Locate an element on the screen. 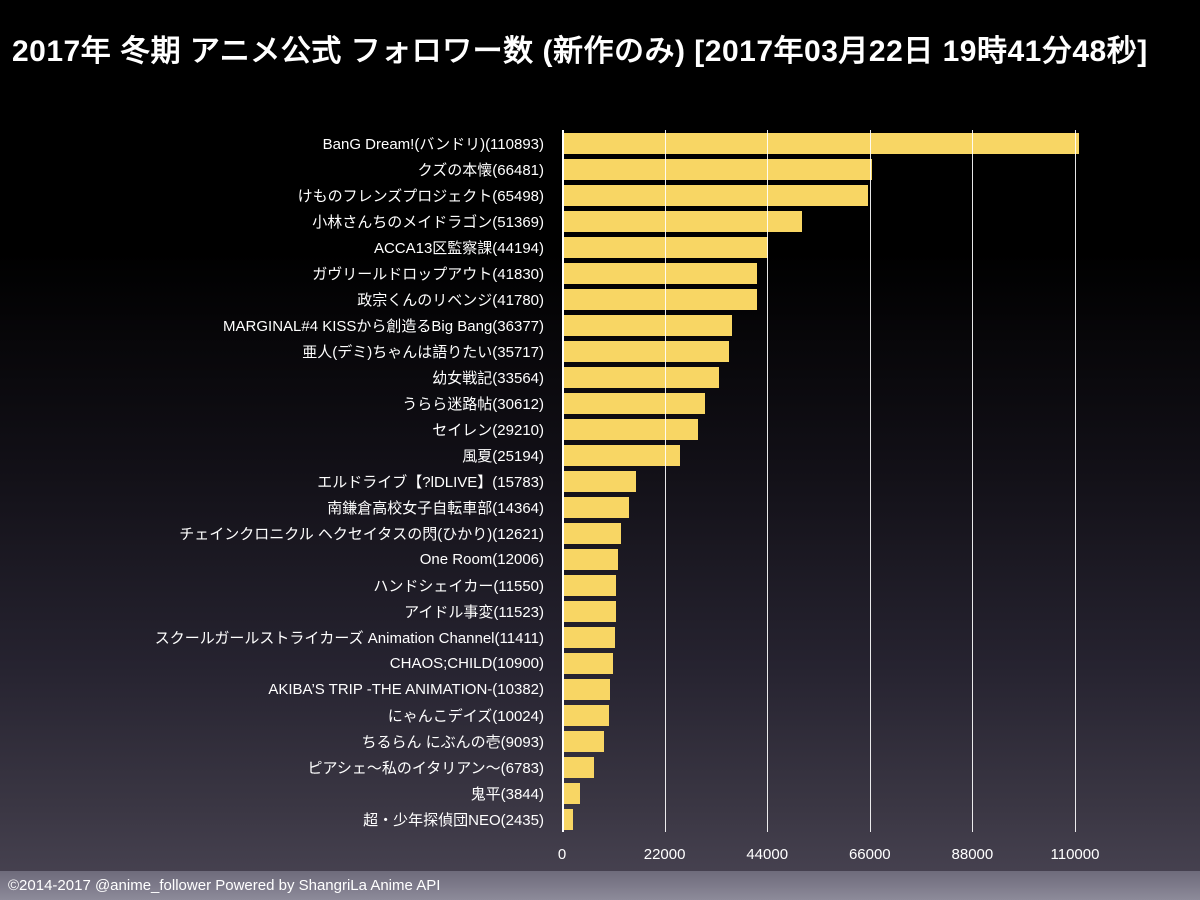  chart-row: ACCA13区監察課(44194) is located at coordinates (600, 247).